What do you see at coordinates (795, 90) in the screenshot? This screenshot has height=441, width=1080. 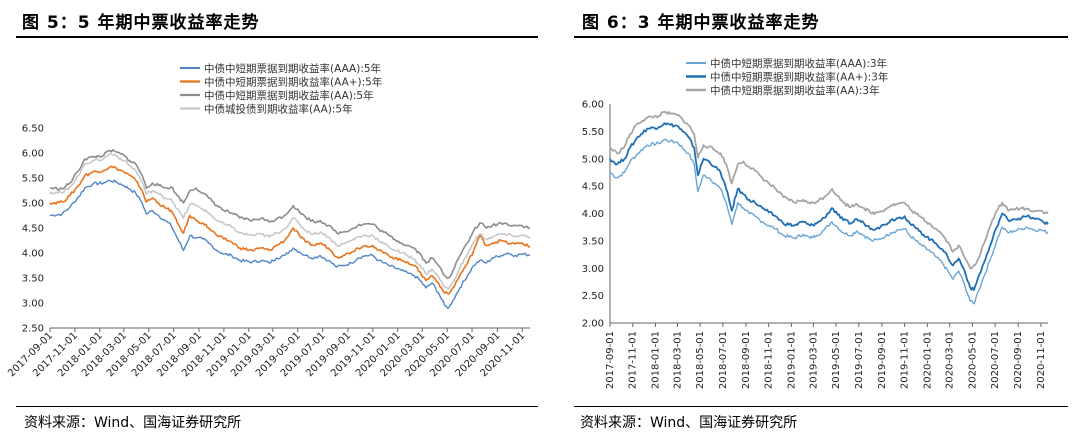 I see `legend-label: 中债中短期票据到期收益率(AA):3年` at bounding box center [795, 90].